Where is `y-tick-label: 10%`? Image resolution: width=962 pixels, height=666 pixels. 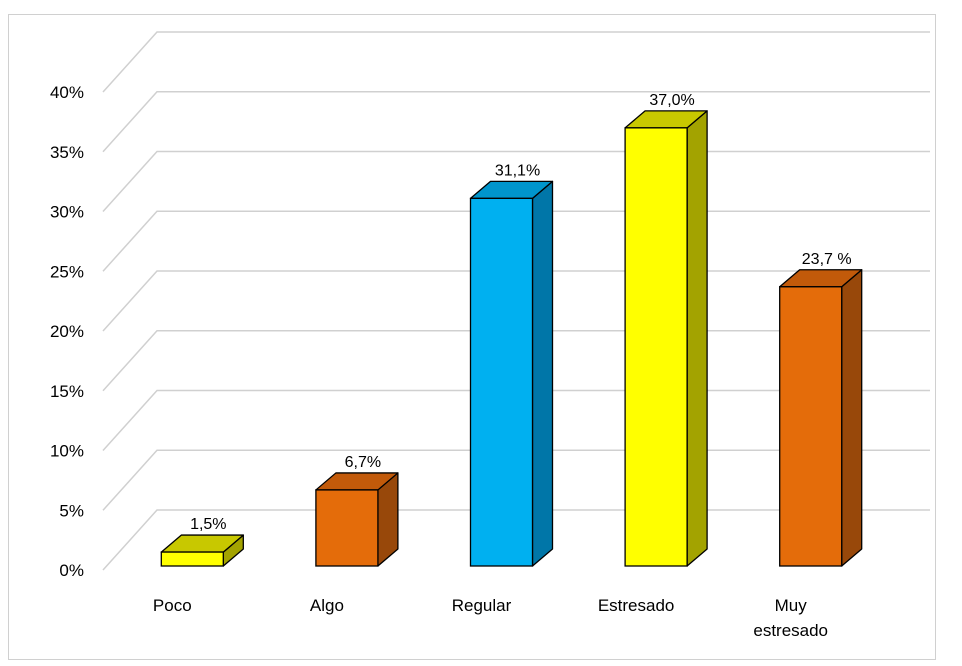
y-tick-label: 10% is located at coordinates (67, 451).